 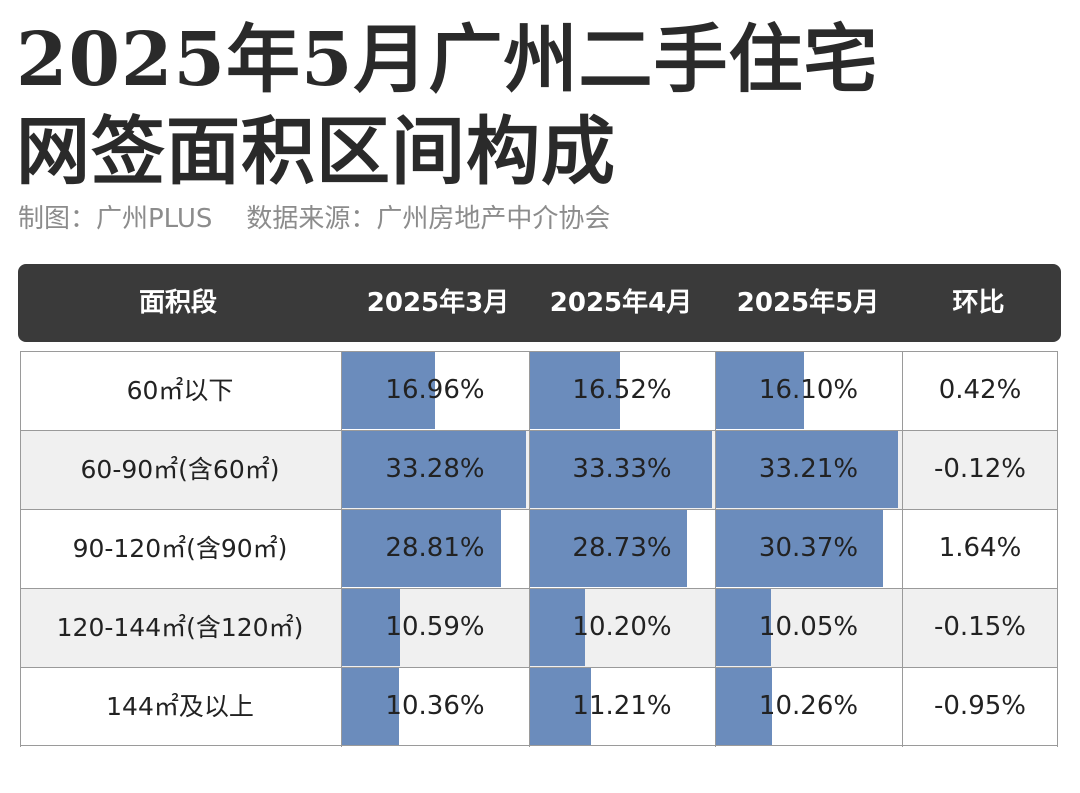 I want to click on header-segment: 面积段, so click(x=177, y=303).